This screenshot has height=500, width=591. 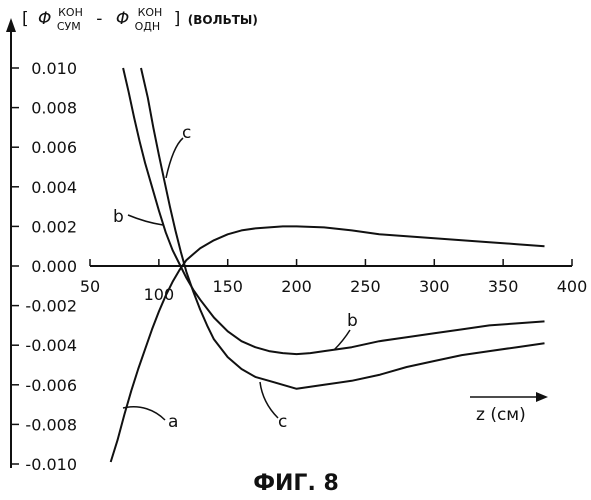 What do you see at coordinates (51, 345) in the screenshot?
I see `y-tick-label: -0.004` at bounding box center [51, 345].